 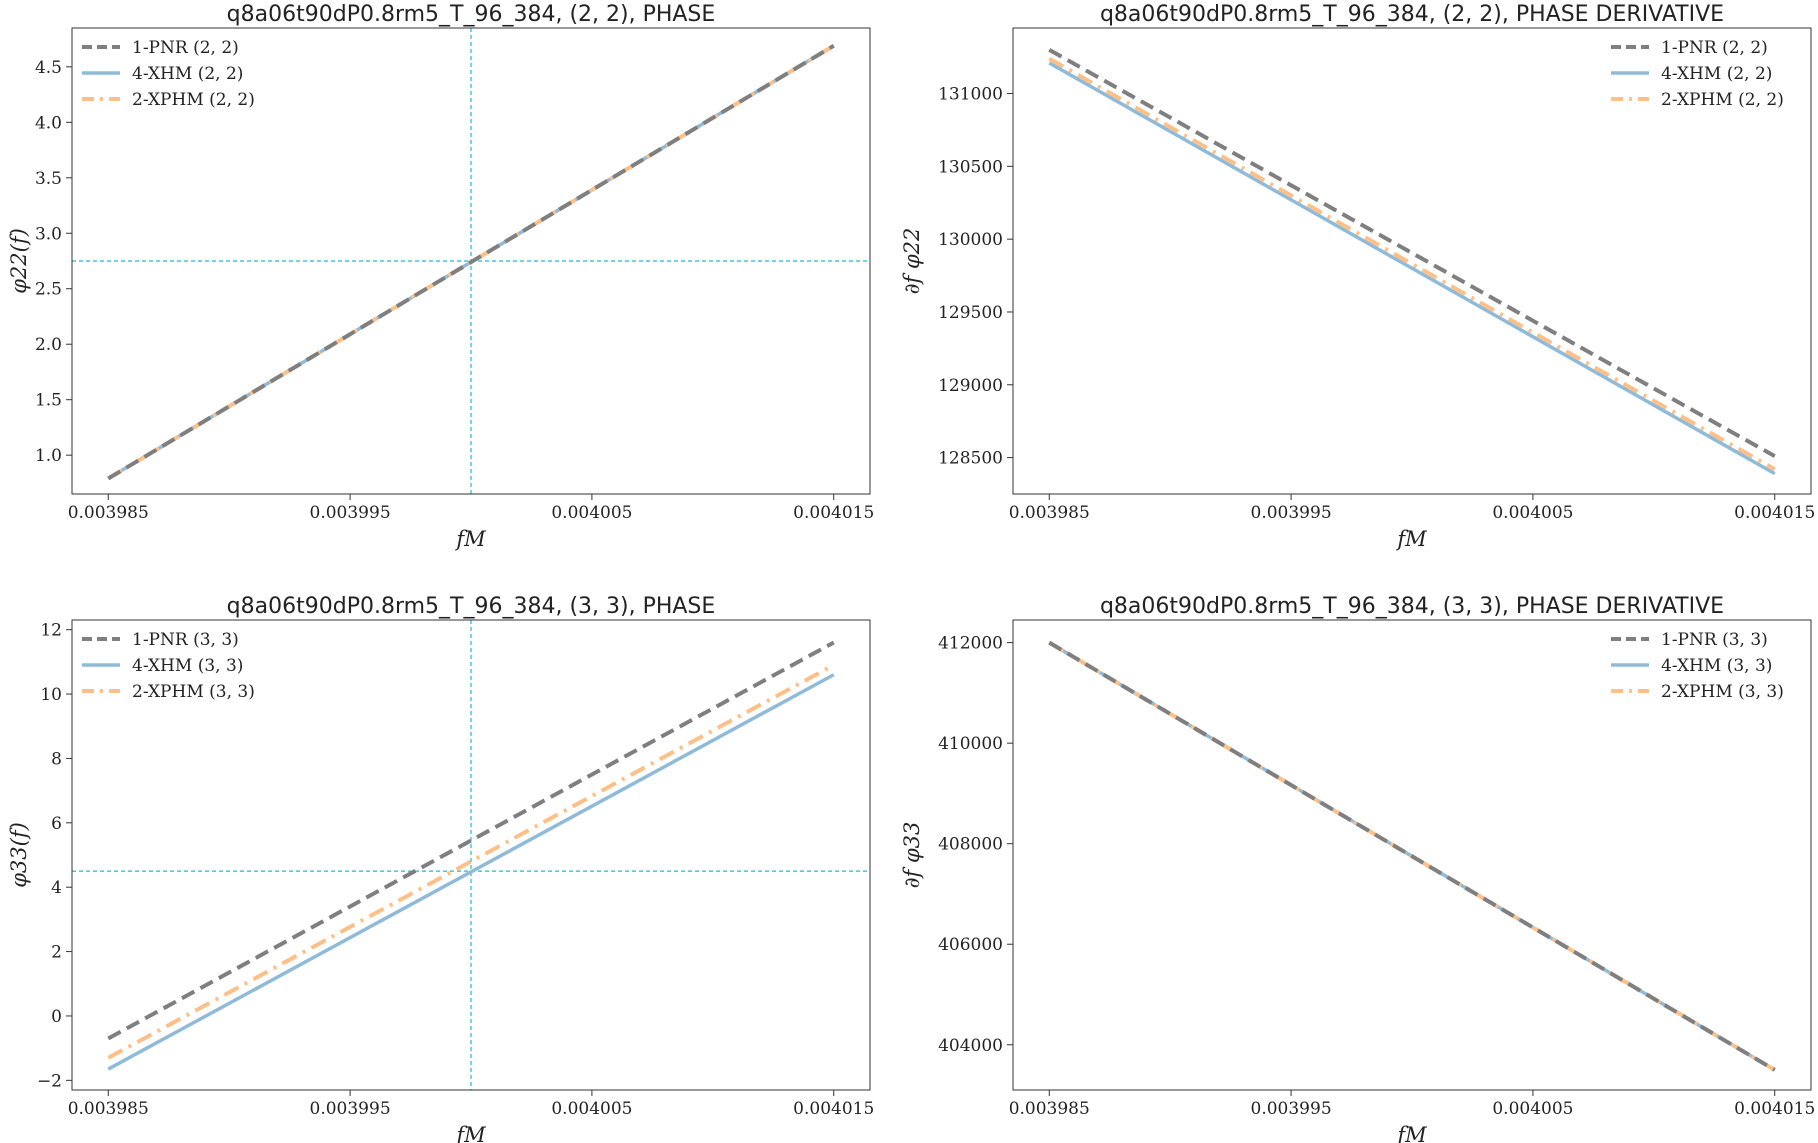 I want to click on y-tick-label: 0, so click(x=56, y=1017).